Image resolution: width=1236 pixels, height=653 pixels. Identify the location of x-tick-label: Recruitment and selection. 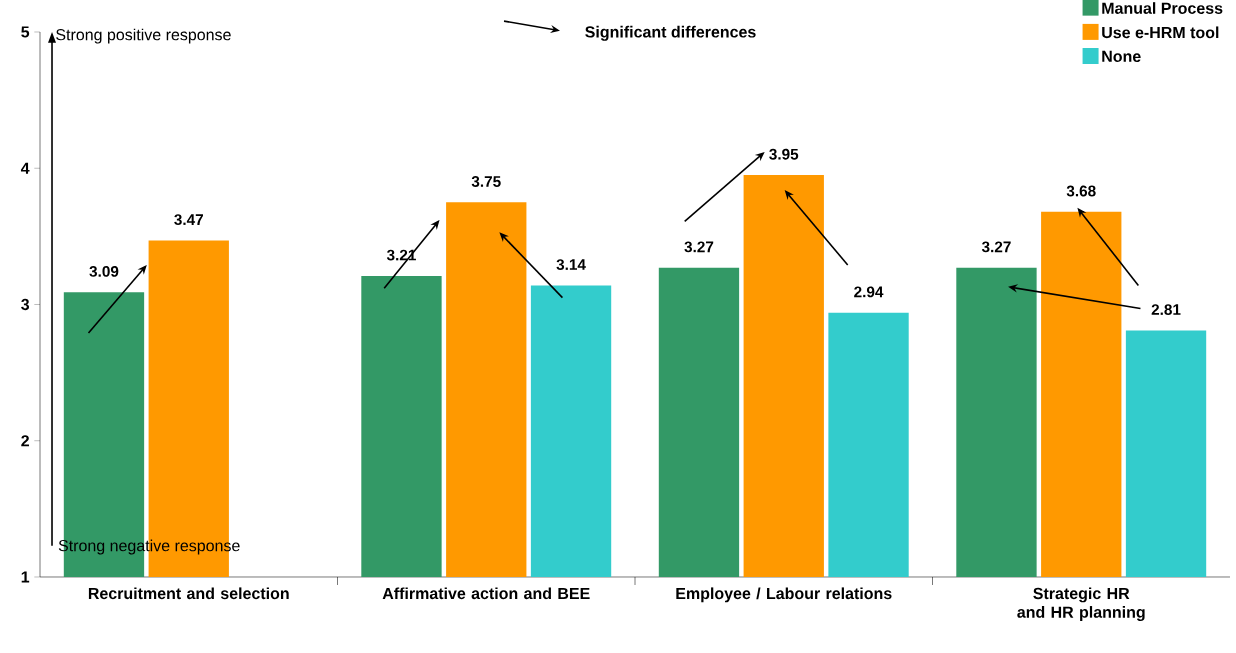
(188, 593).